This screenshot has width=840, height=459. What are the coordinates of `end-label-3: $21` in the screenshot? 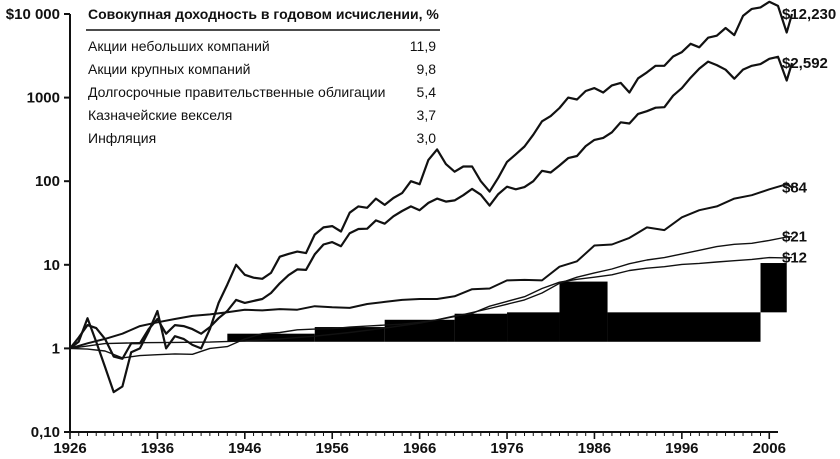 It's located at (794, 237).